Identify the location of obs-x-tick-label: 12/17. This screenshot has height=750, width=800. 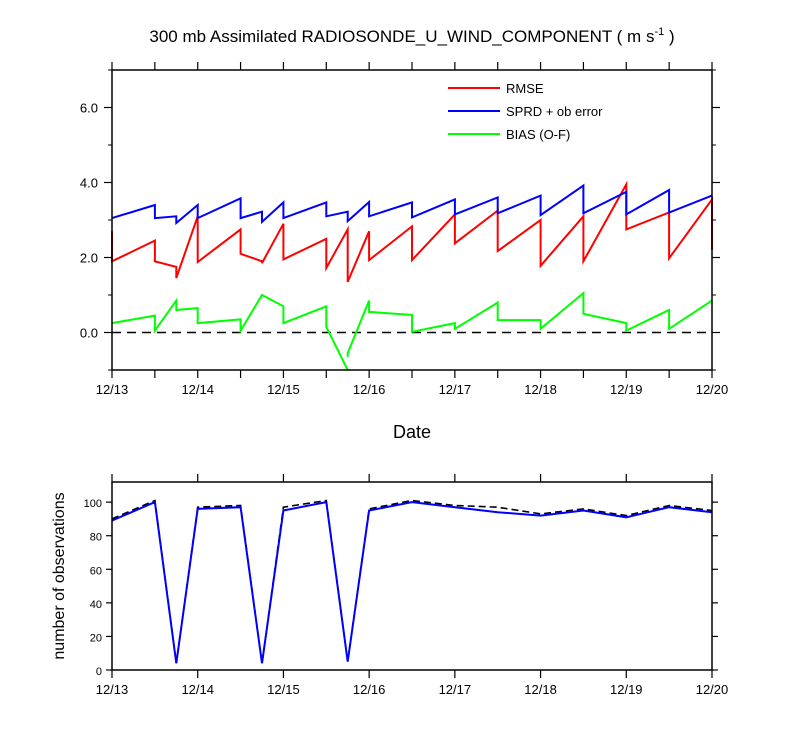
(455, 689).